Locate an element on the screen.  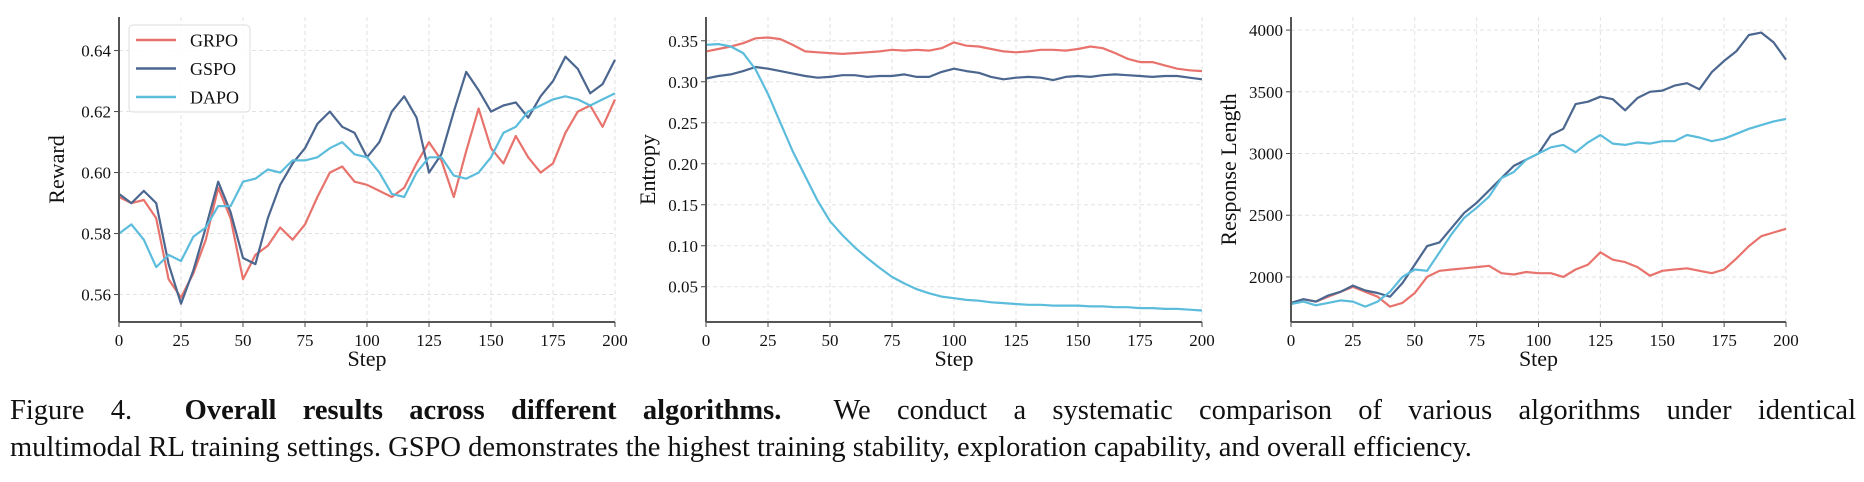
y-axis-label: Reward is located at coordinates (56, 169).